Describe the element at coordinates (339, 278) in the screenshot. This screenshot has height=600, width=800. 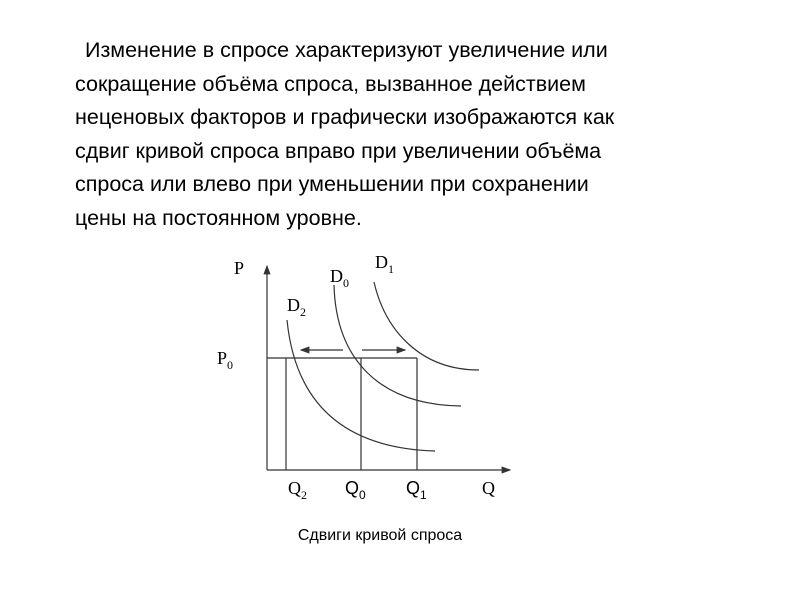
I see `d0-label: D0` at that location.